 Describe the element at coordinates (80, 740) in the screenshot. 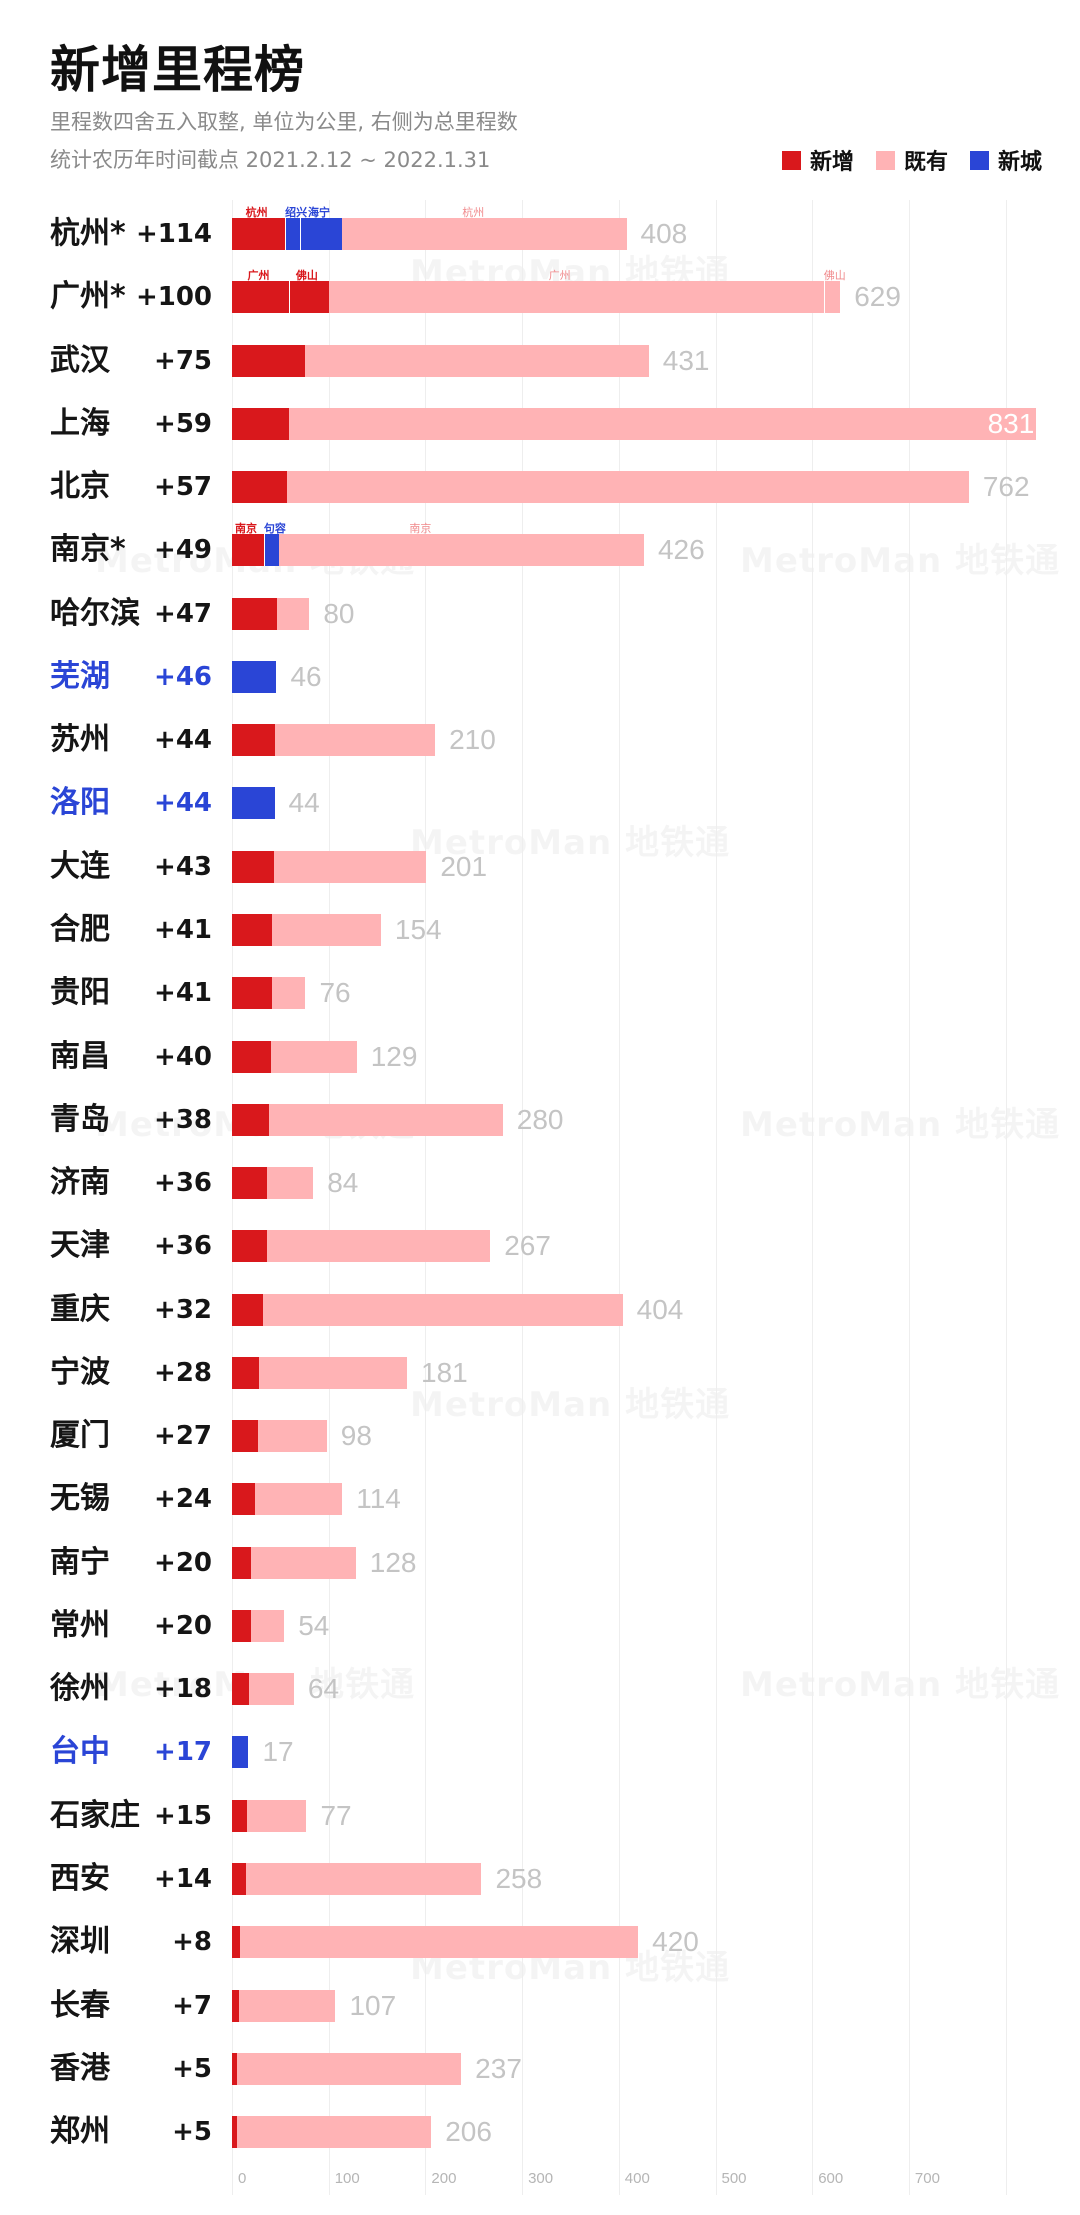

I see `city-label: 苏州` at that location.